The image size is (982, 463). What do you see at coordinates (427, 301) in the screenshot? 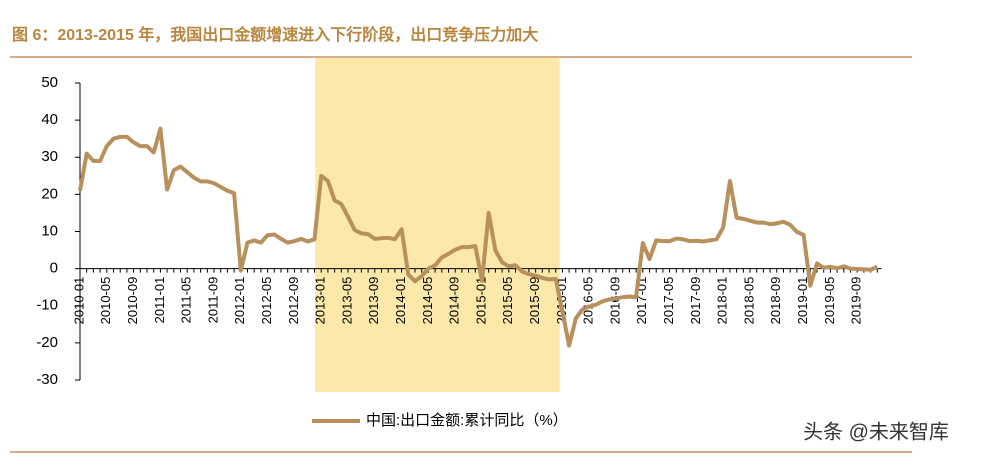
I see `x-tick-label: 2014-05` at bounding box center [427, 301].